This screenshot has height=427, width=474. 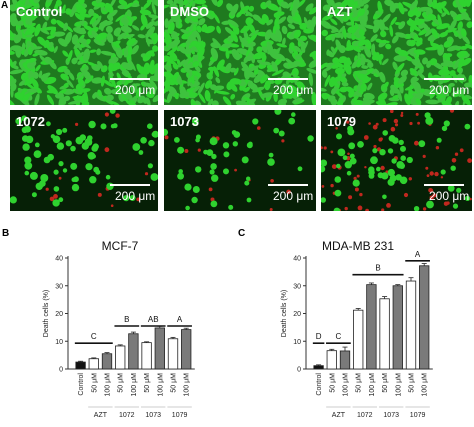 I want to click on micrograph-2: DMSO 200 μm, so click(x=240, y=52).